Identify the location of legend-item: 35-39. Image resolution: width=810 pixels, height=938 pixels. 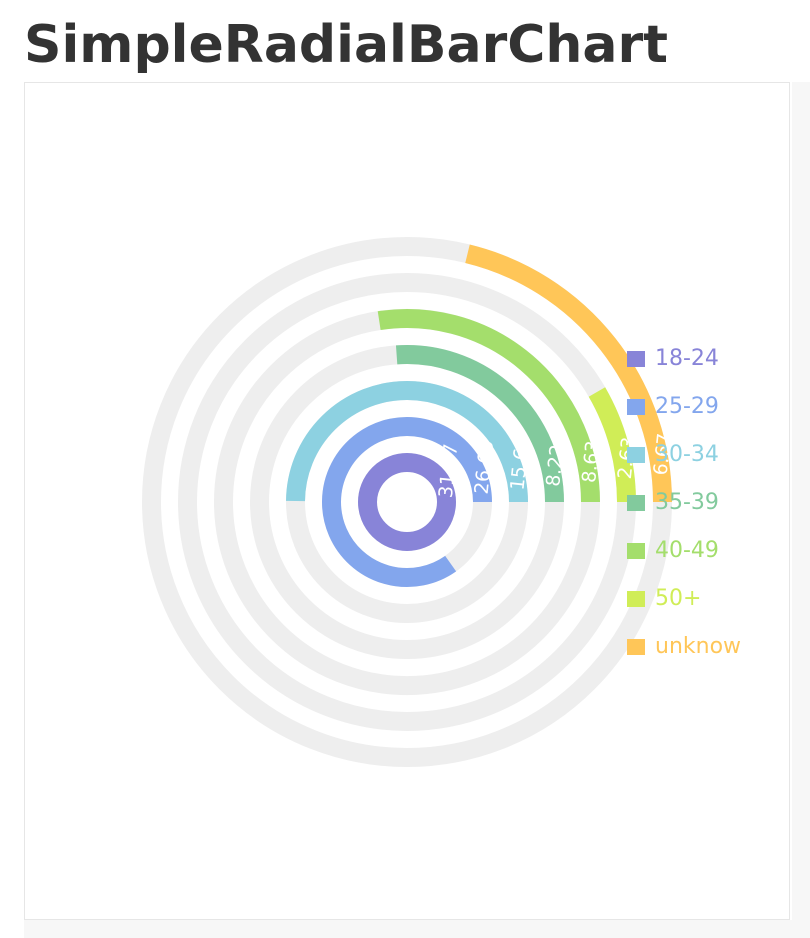
(673, 502).